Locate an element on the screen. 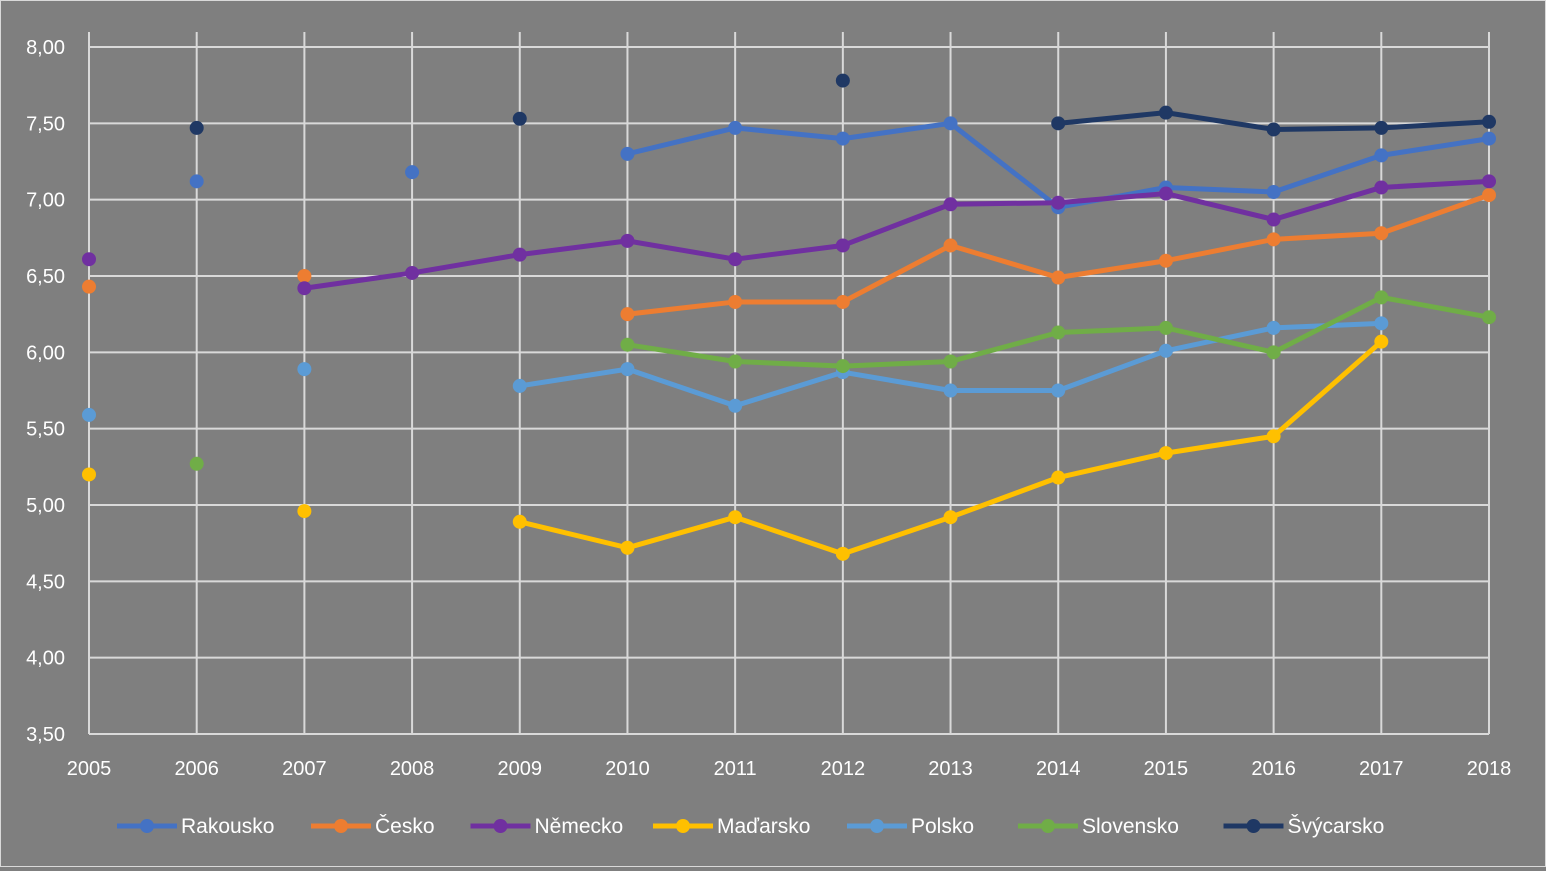 This screenshot has height=871, width=1546. x-tick-label: 2012 is located at coordinates (843, 769).